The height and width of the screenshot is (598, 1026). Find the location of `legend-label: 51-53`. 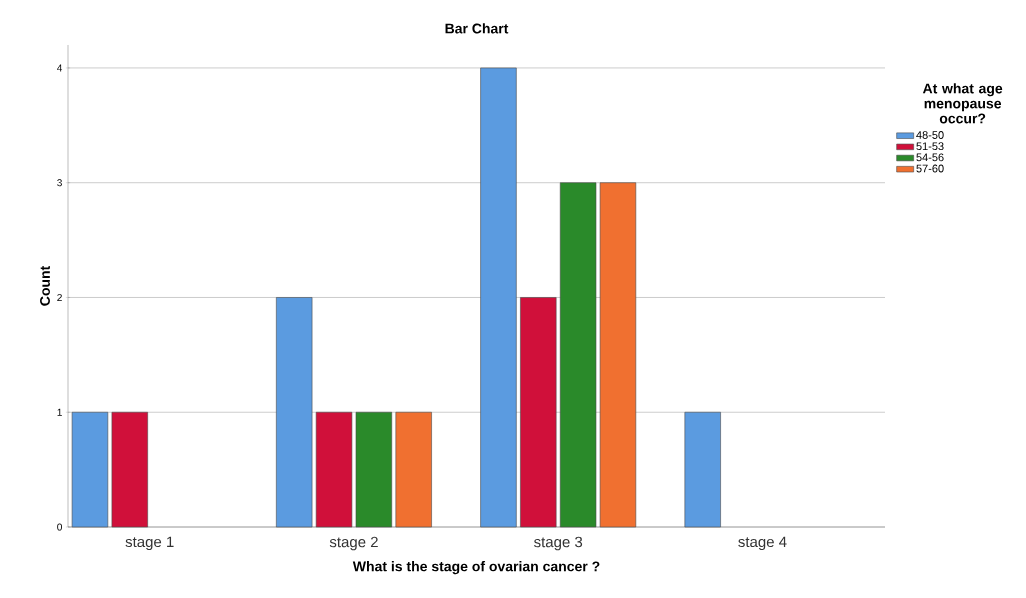

legend-label: 51-53 is located at coordinates (930, 146).